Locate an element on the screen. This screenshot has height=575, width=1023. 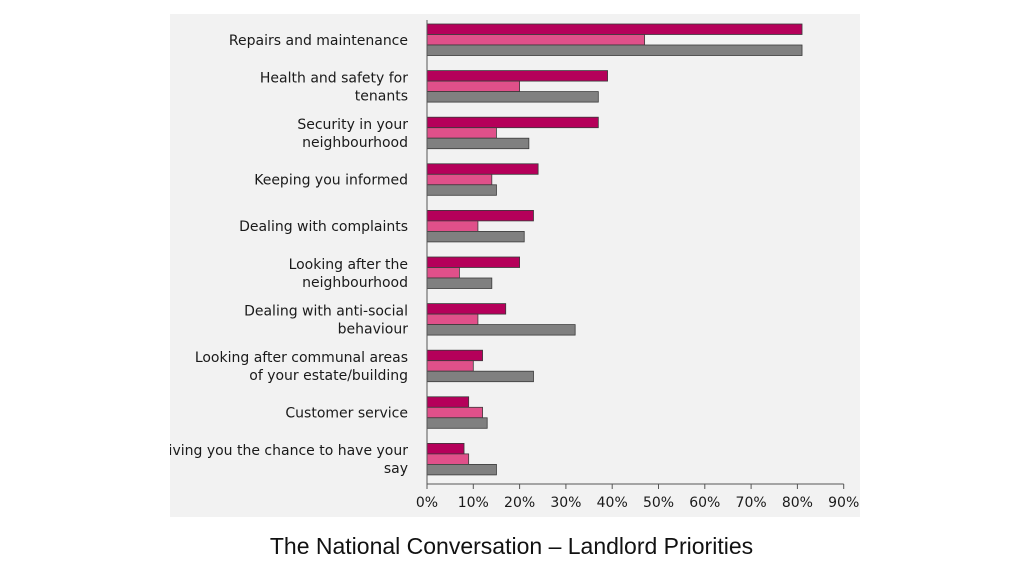
x-tick-label-1: 0% is located at coordinates (427, 503).